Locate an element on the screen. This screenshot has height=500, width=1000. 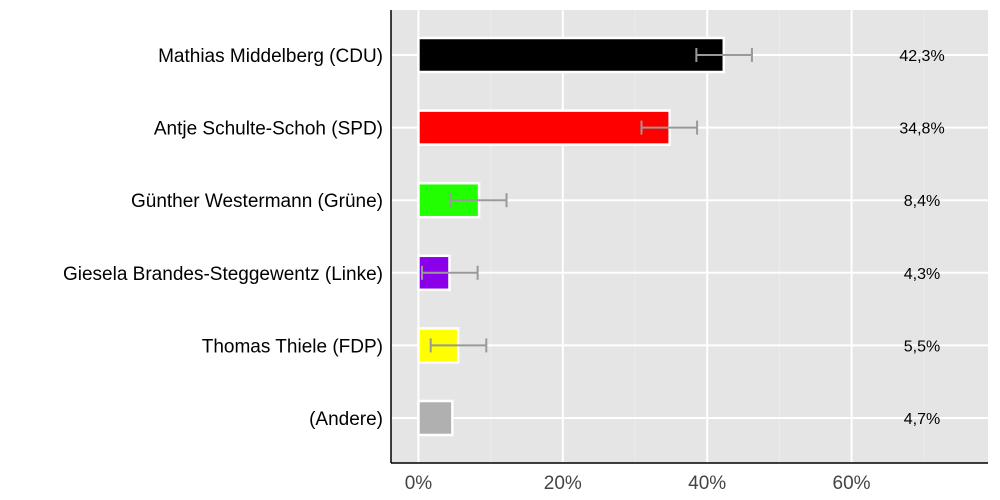
value-label: 8,4% is located at coordinates (922, 201).